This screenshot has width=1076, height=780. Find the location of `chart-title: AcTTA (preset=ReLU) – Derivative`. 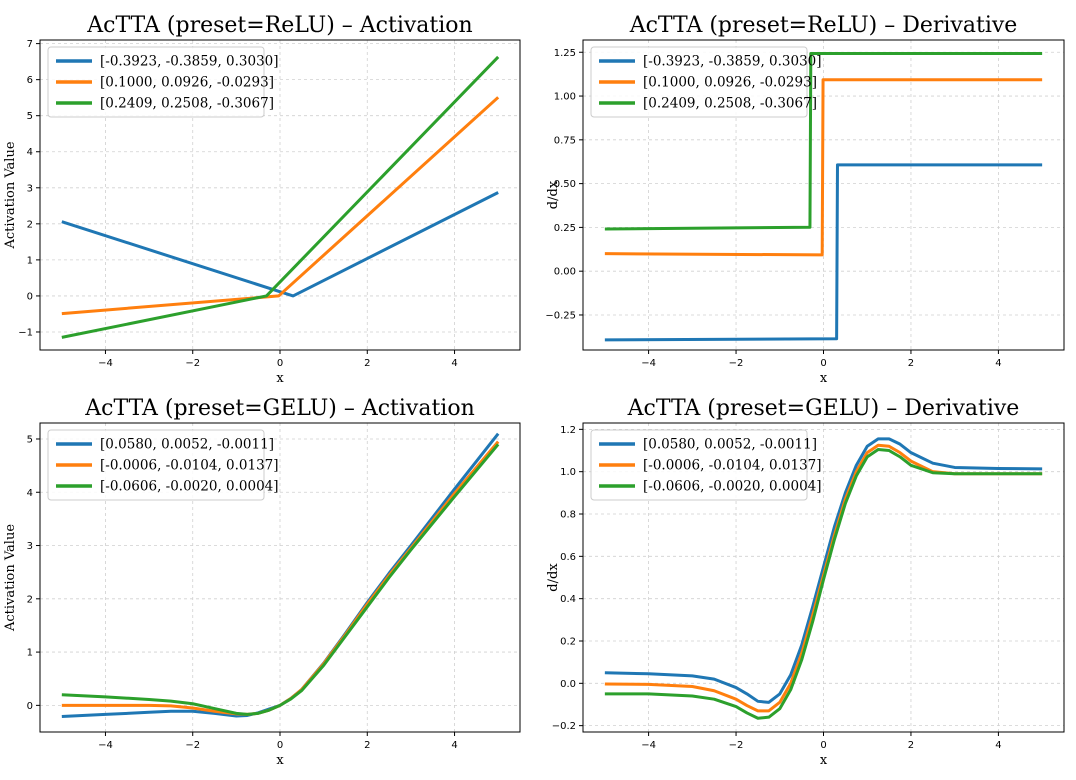

chart-title: AcTTA (preset=ReLU) – Derivative is located at coordinates (823, 25).